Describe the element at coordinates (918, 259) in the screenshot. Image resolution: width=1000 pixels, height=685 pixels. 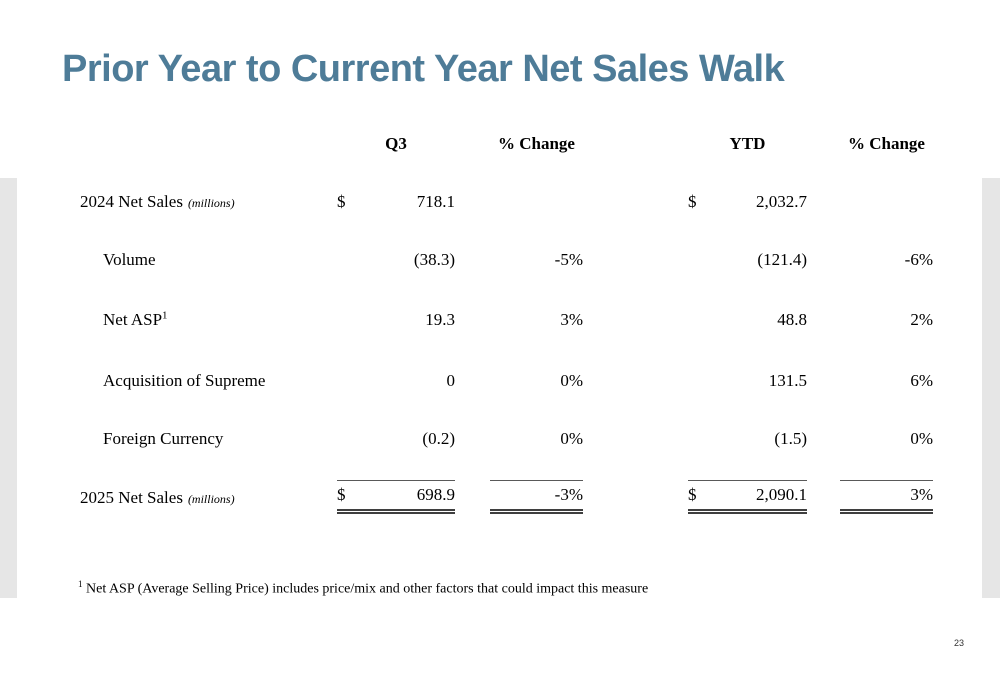
I see `ytd-pct-change: -6%` at that location.